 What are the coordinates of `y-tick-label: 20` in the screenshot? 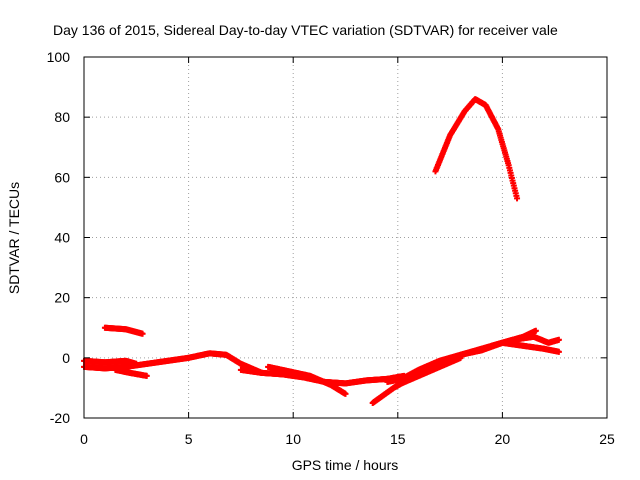 It's located at (62, 298).